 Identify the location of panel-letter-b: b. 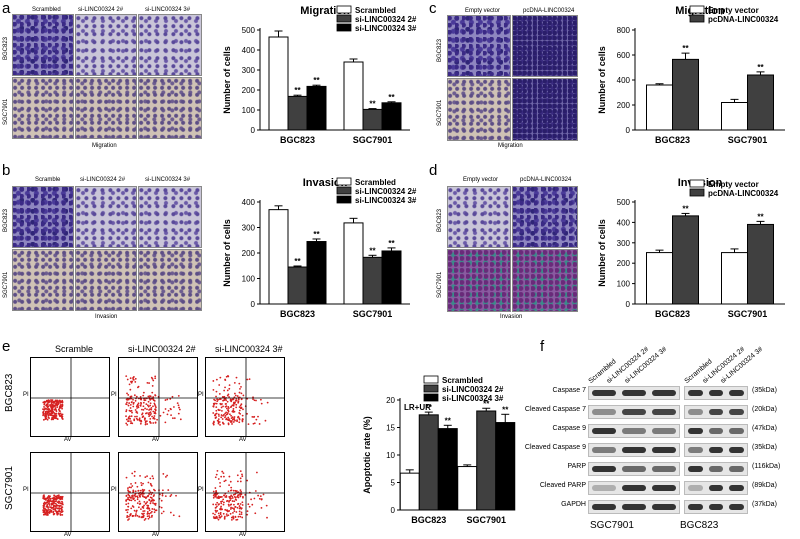
(6, 170).